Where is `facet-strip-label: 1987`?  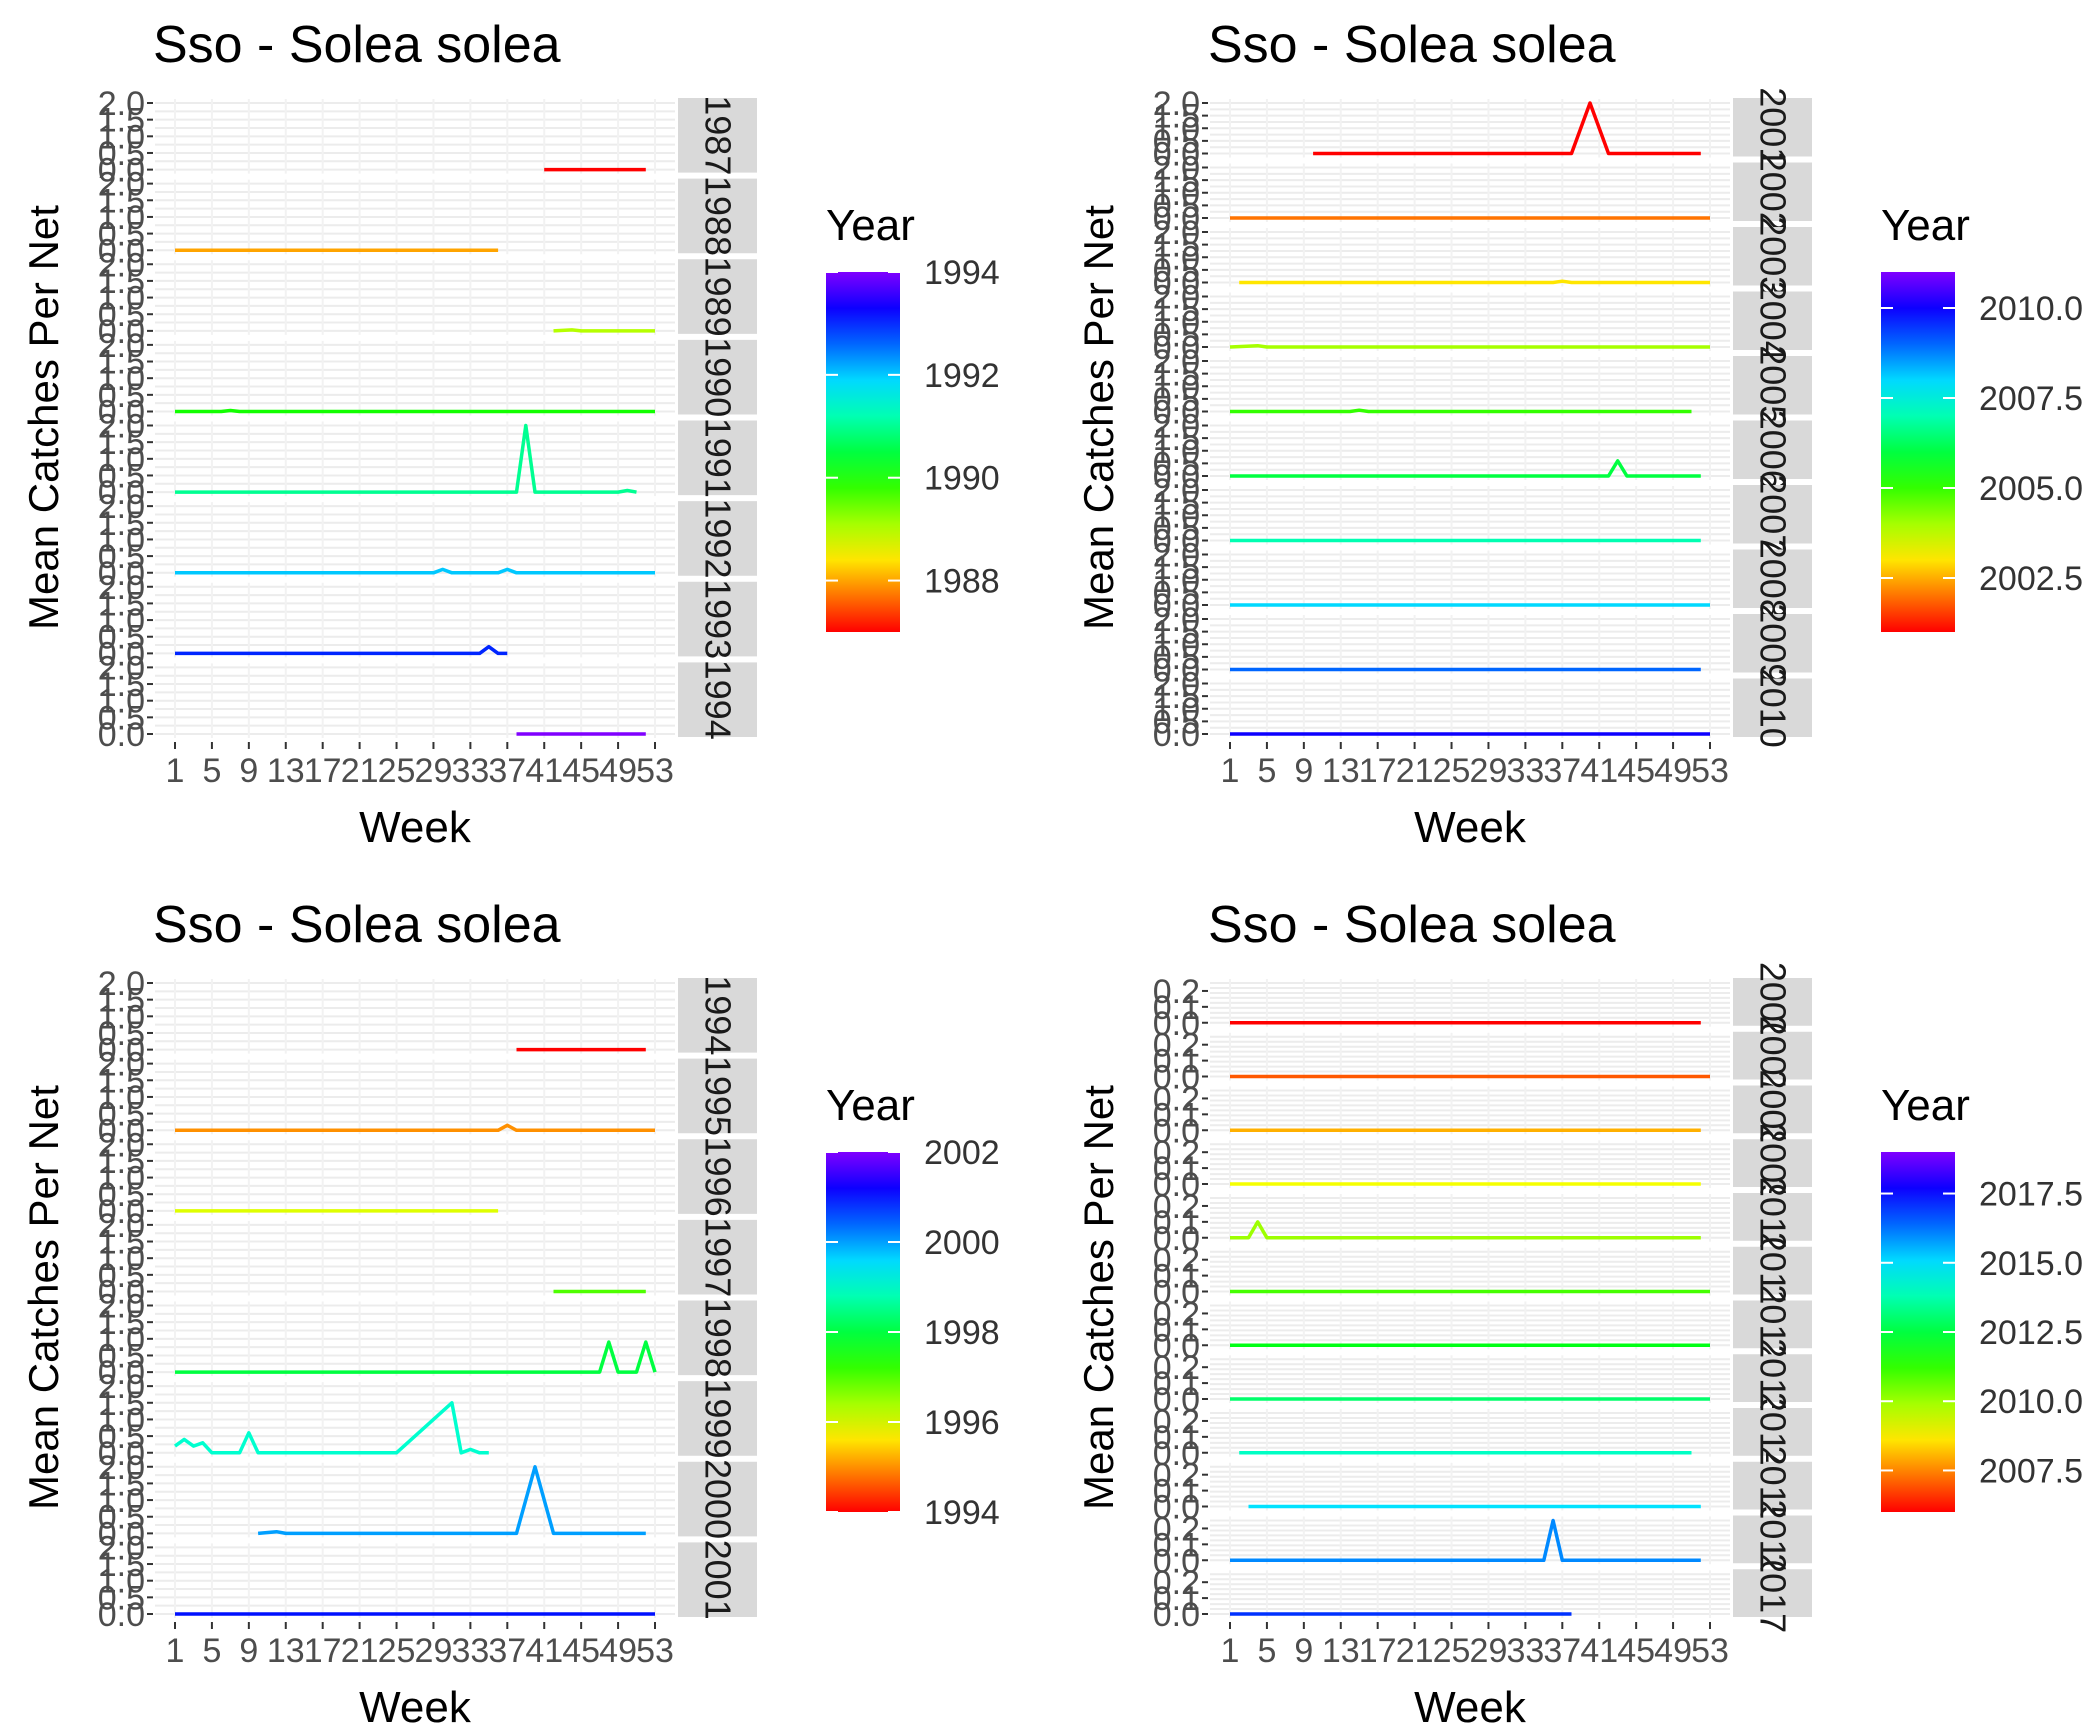
facet-strip-label: 1987 is located at coordinates (718, 135).